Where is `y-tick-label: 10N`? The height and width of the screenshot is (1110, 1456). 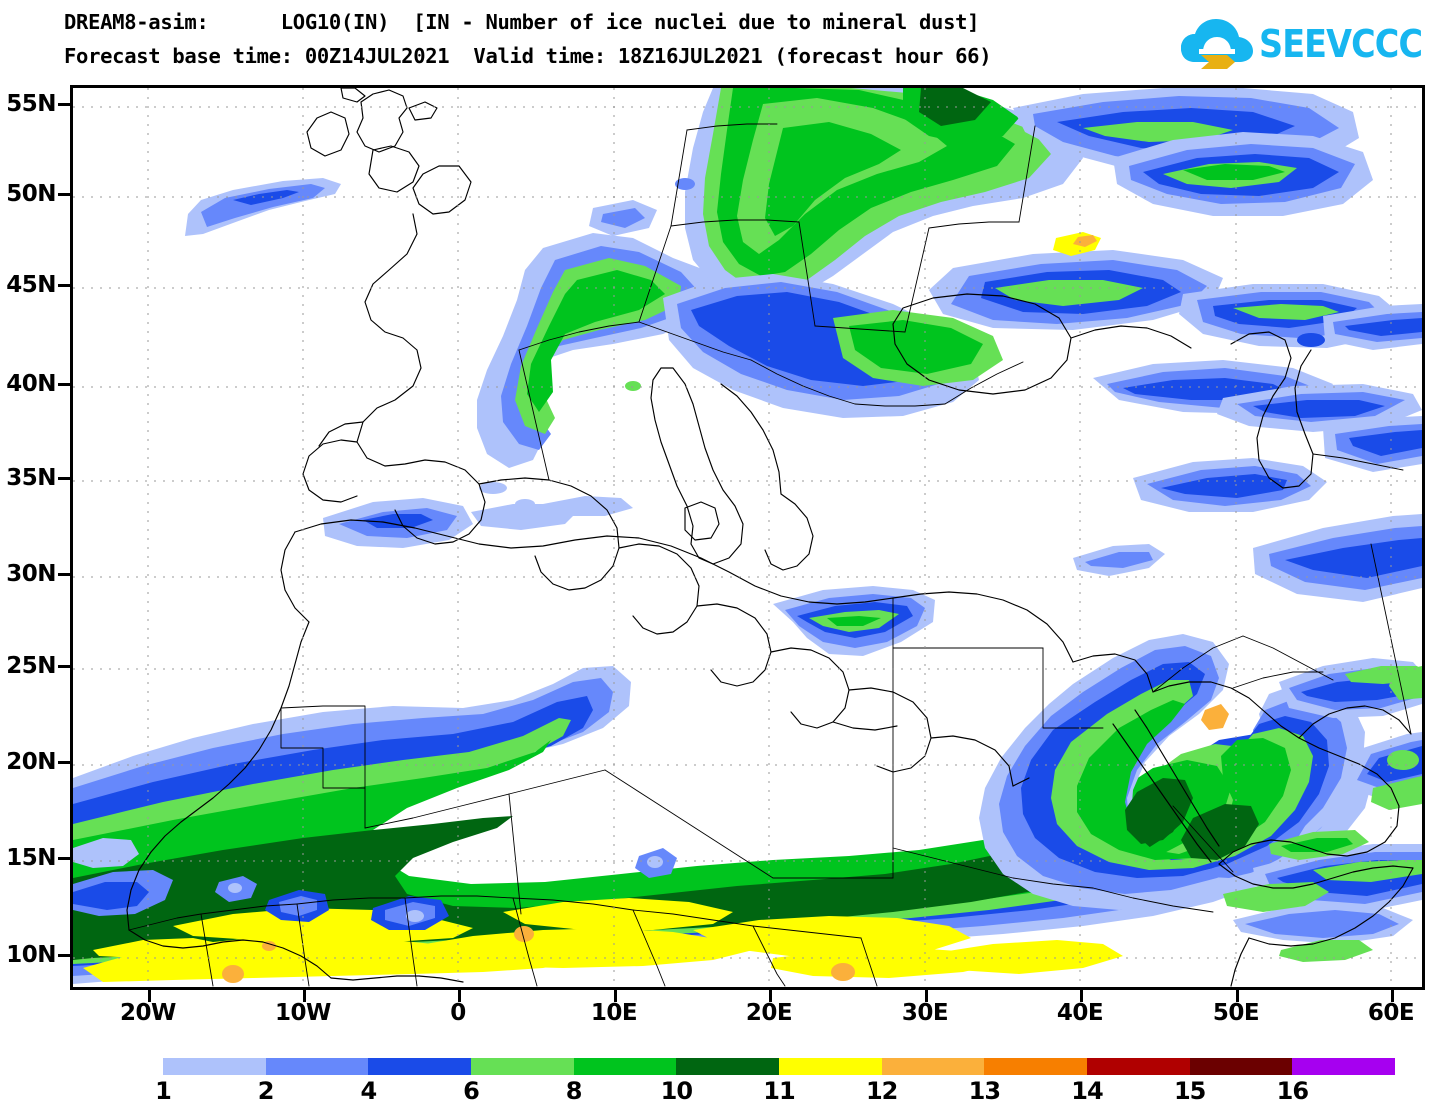
y-tick-label: 10N is located at coordinates (31, 955).